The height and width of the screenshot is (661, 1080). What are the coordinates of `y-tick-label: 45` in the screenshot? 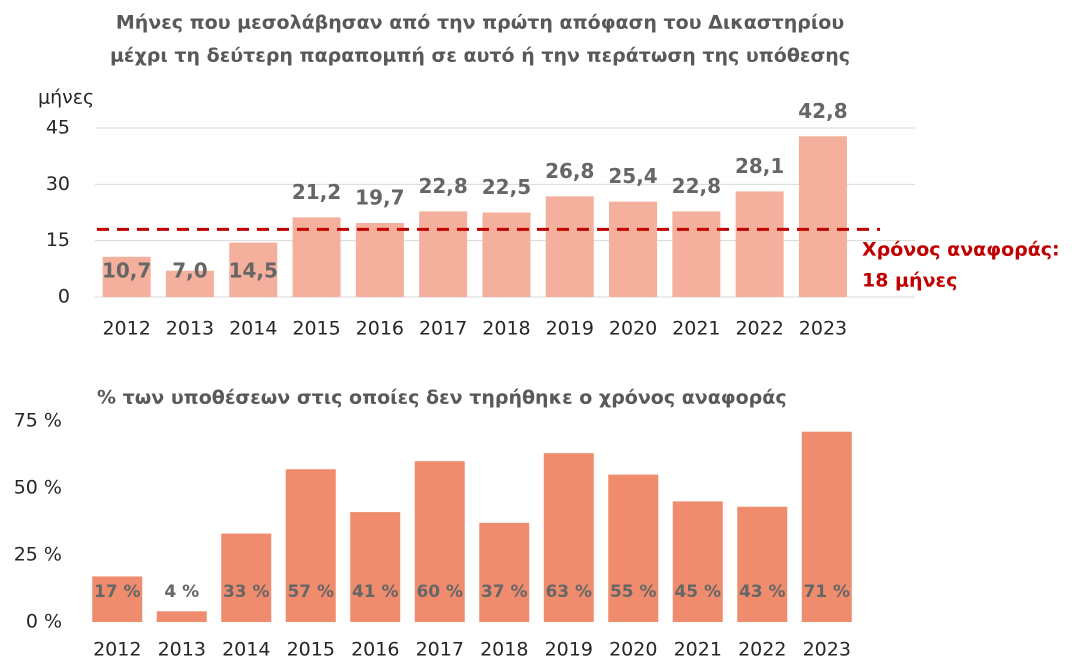 It's located at (58, 128).